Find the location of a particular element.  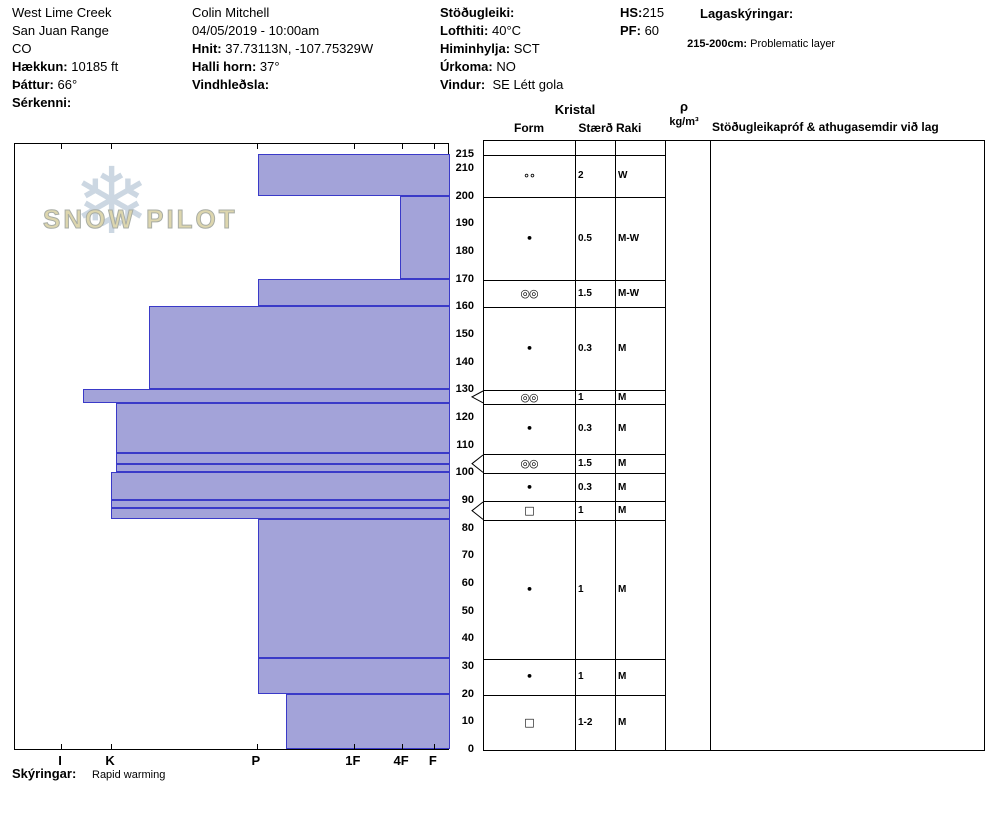

melt-forms-symbol: ◎◎ is located at coordinates (529, 464).